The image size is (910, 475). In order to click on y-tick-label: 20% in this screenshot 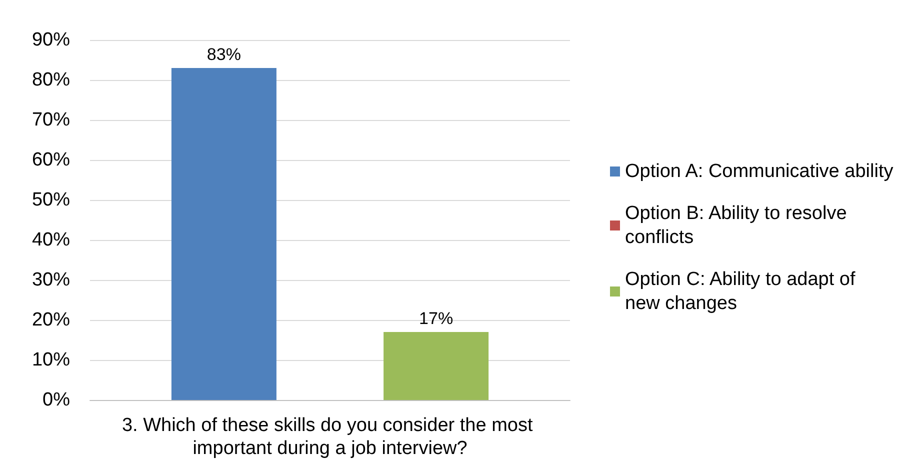, I will do `click(51, 320)`.